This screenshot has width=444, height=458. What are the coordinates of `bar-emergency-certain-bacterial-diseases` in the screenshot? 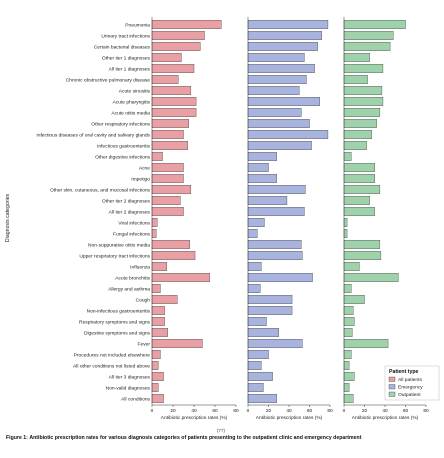 It's located at (282, 46).